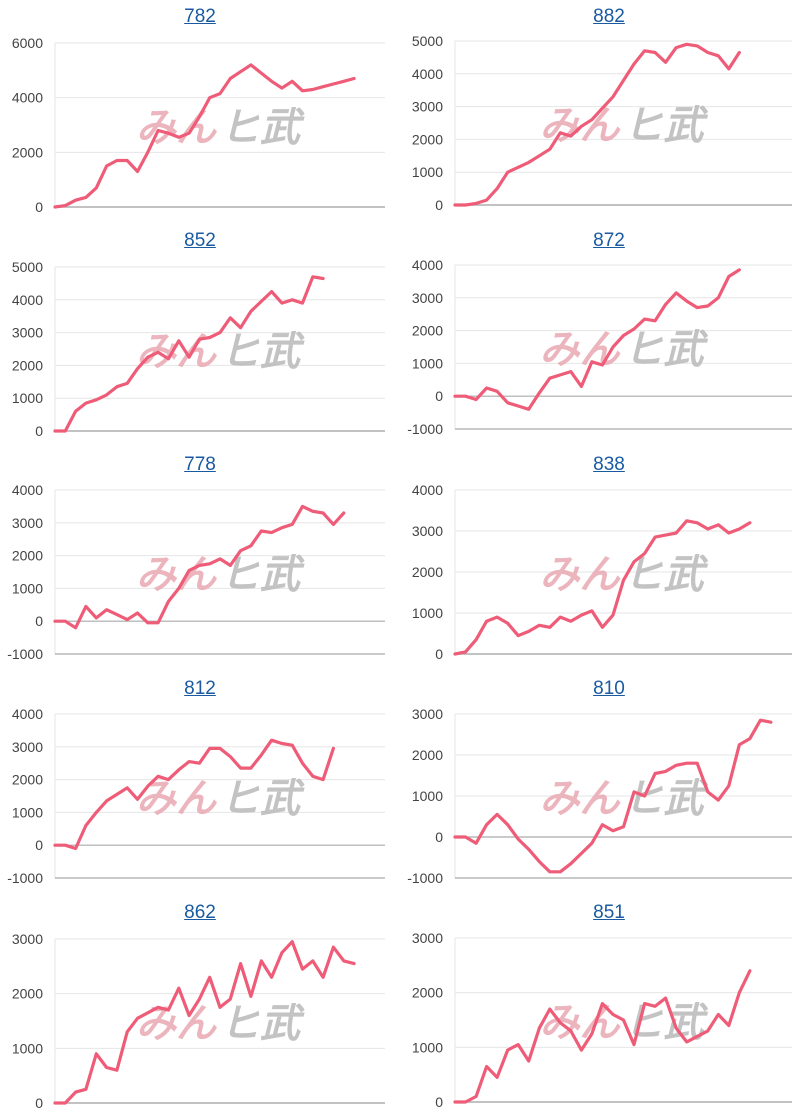 The height and width of the screenshot is (1120, 812). What do you see at coordinates (609, 688) in the screenshot?
I see `chart-title-link: 810` at bounding box center [609, 688].